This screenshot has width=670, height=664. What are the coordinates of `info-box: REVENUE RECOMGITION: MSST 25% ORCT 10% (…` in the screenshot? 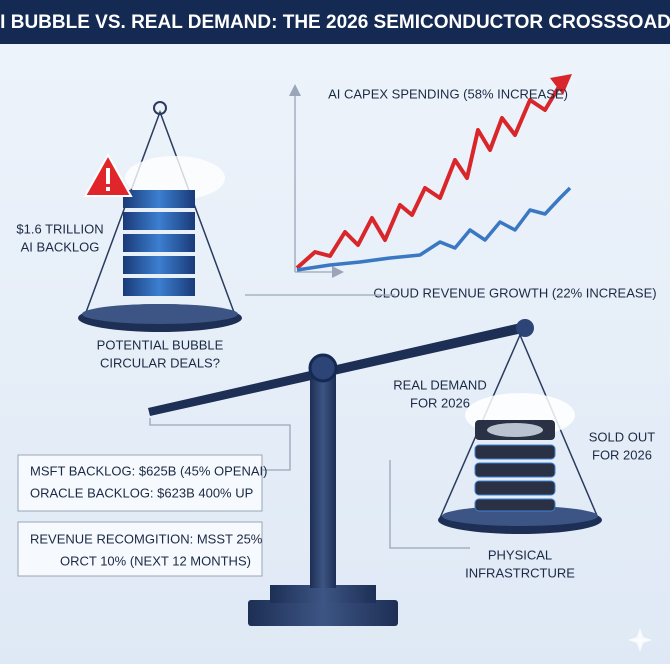 It's located at (140, 549).